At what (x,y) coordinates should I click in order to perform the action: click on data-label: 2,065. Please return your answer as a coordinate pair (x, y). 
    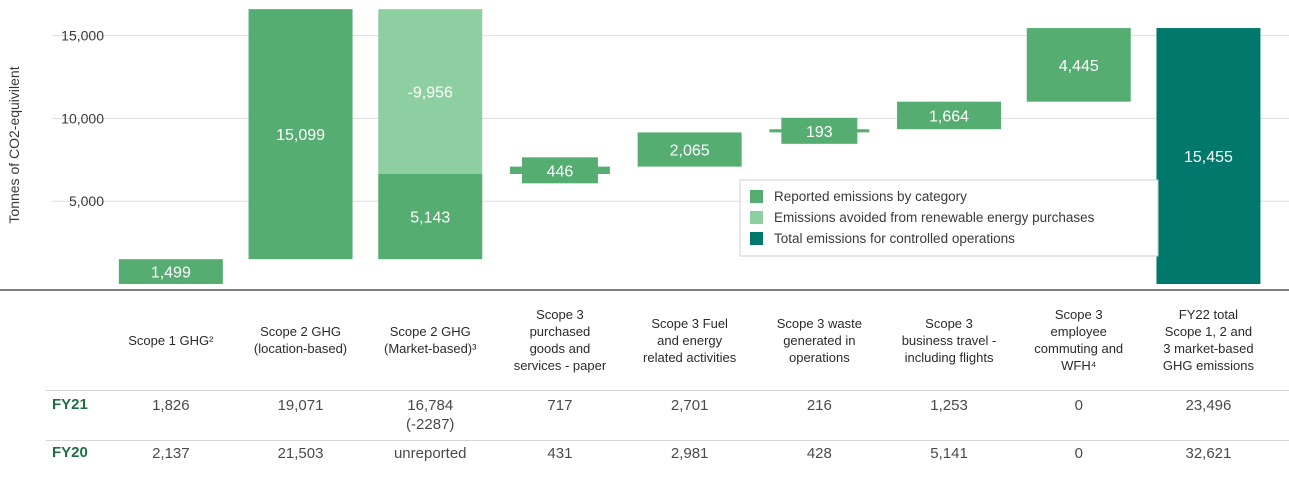
    Looking at the image, I should click on (690, 151).